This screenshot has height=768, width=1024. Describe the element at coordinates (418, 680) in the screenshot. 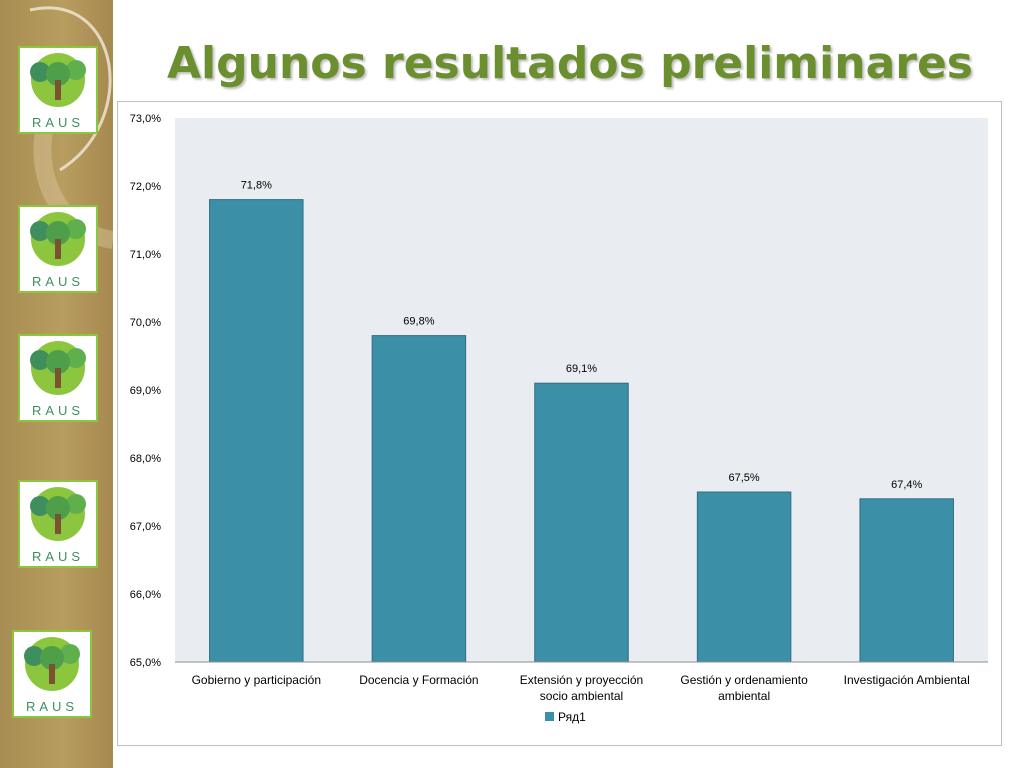

I see `x-tick-label: Docencia y Formación` at that location.